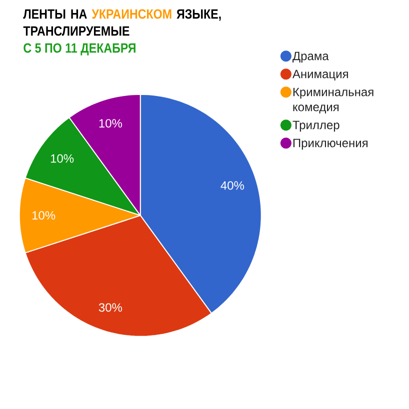 This screenshot has height=409, width=409. What do you see at coordinates (80, 49) in the screenshot?
I see `chart-subtitle: С 5 ПО 11 ДЕКАБРЯ` at bounding box center [80, 49].